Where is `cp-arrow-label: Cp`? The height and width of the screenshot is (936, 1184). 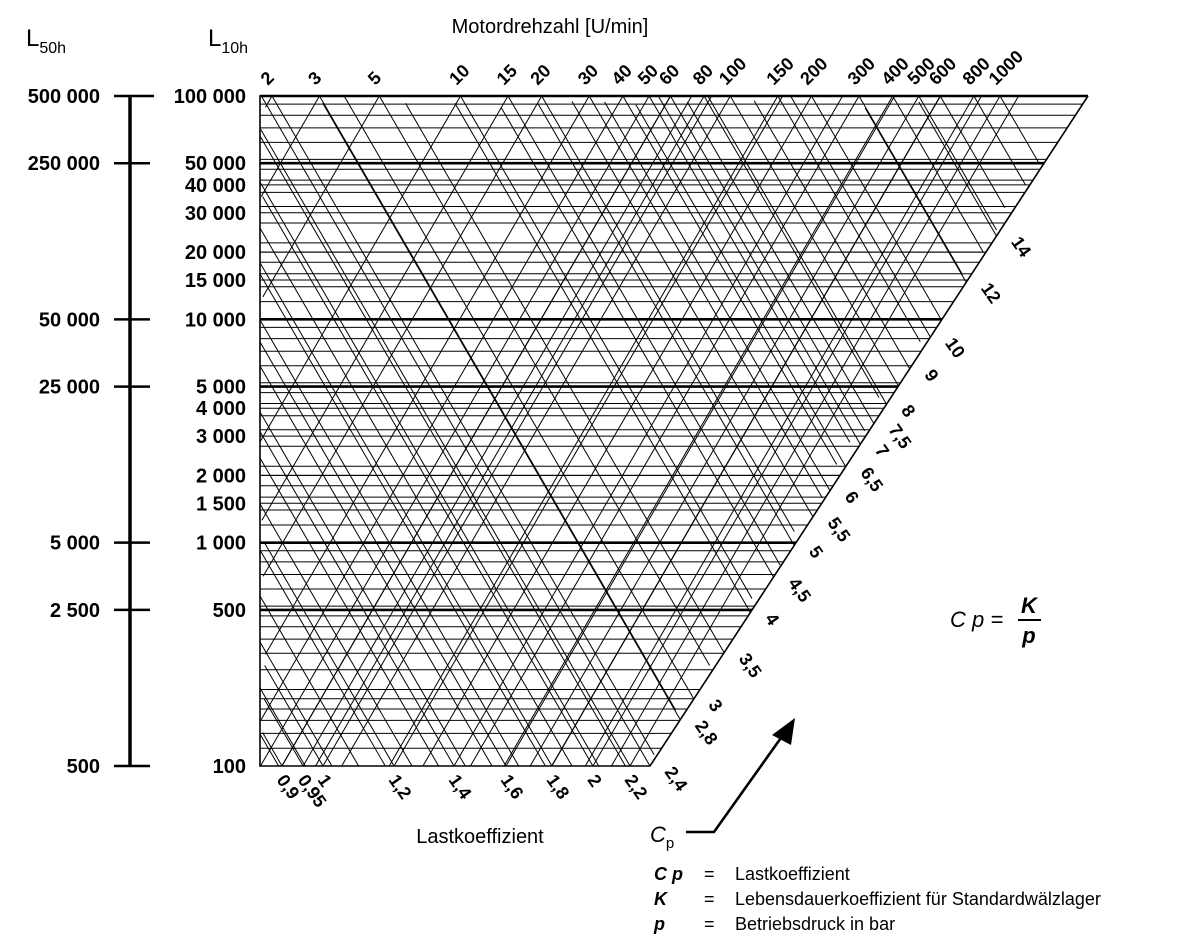
cp-arrow-label: Cp is located at coordinates (662, 837).